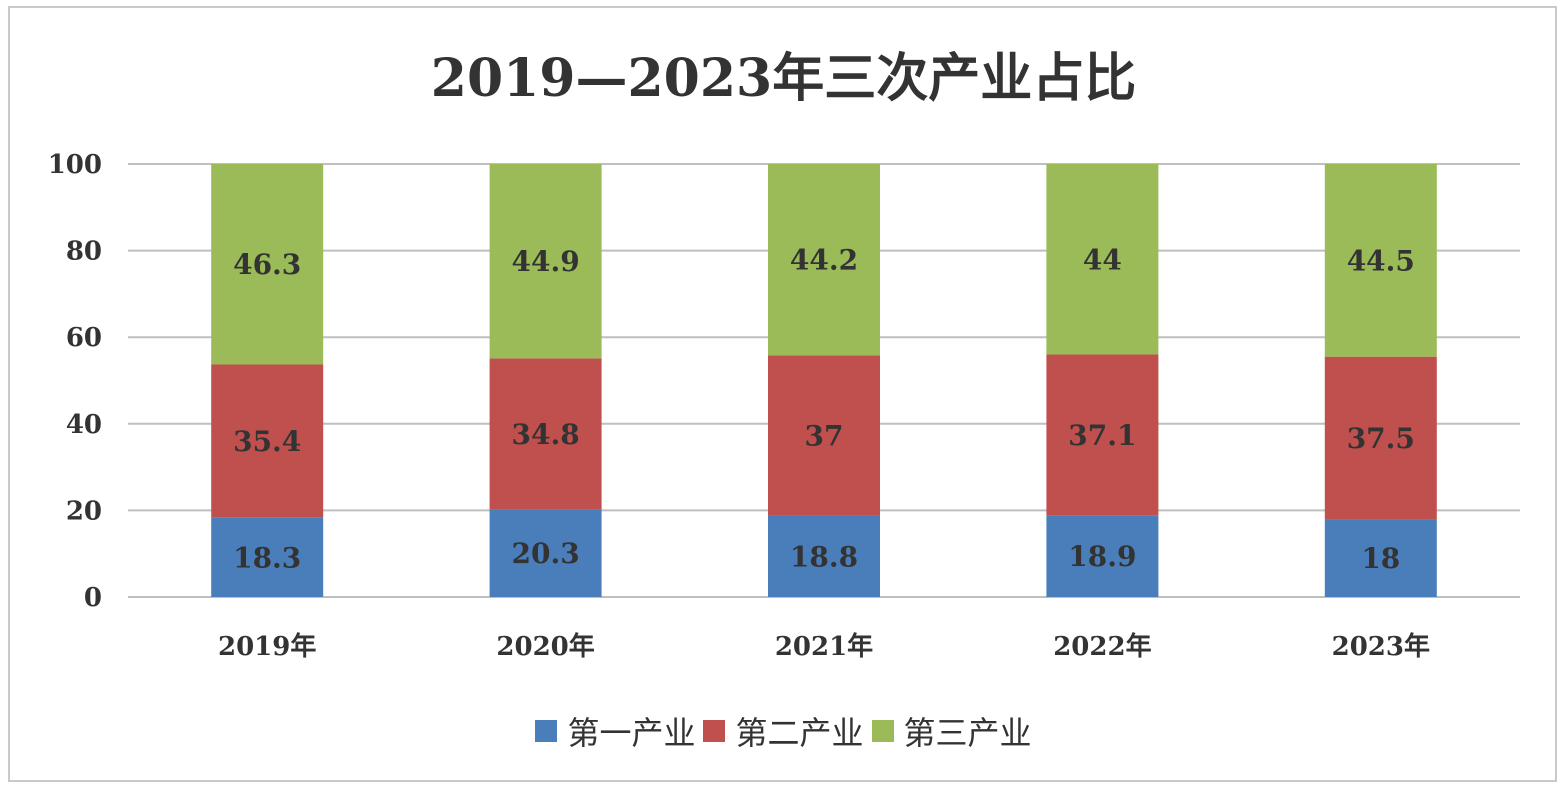  I want to click on y-tick-label-20: 20, so click(84, 511).